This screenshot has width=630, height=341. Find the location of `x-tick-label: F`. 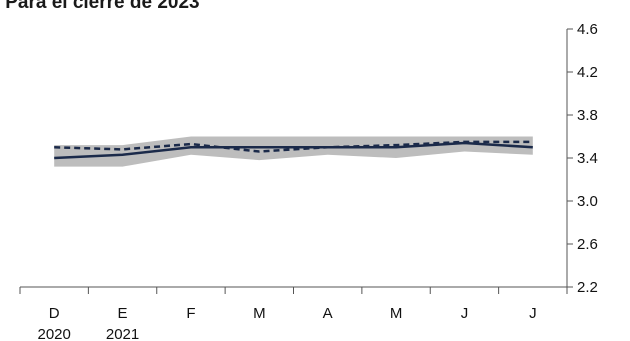

x-tick-label: F is located at coordinates (190, 313).